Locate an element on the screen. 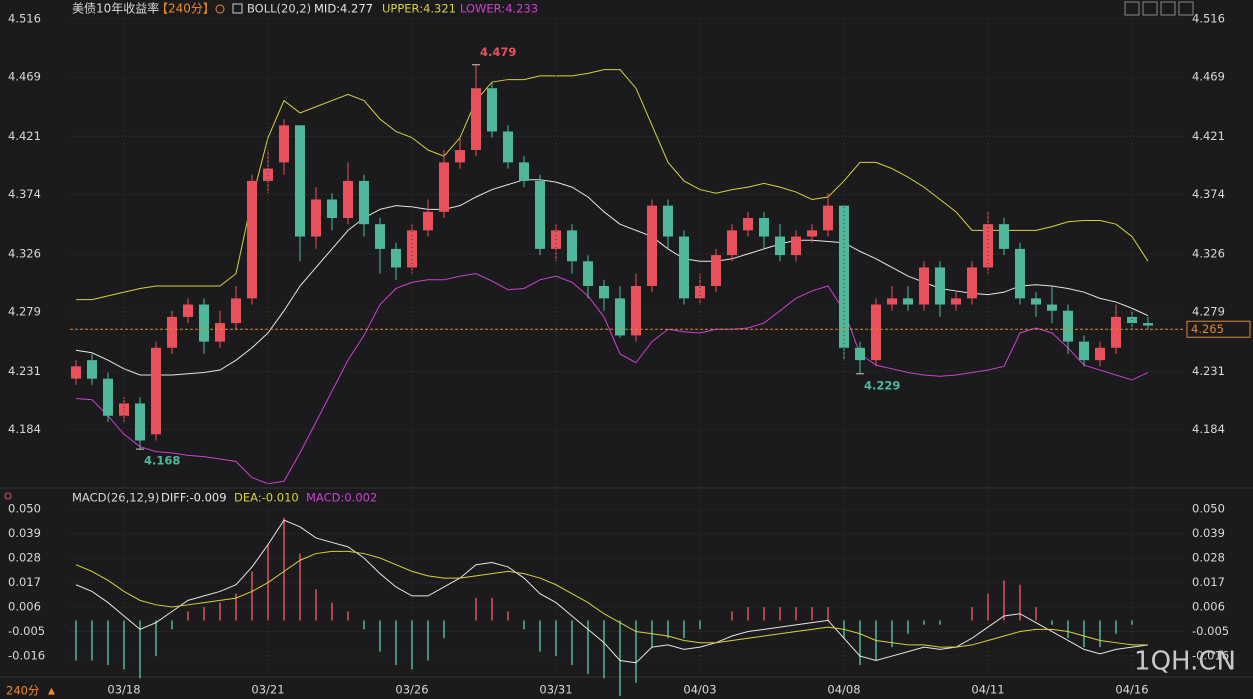  toolbar is located at coordinates (1159, 8).